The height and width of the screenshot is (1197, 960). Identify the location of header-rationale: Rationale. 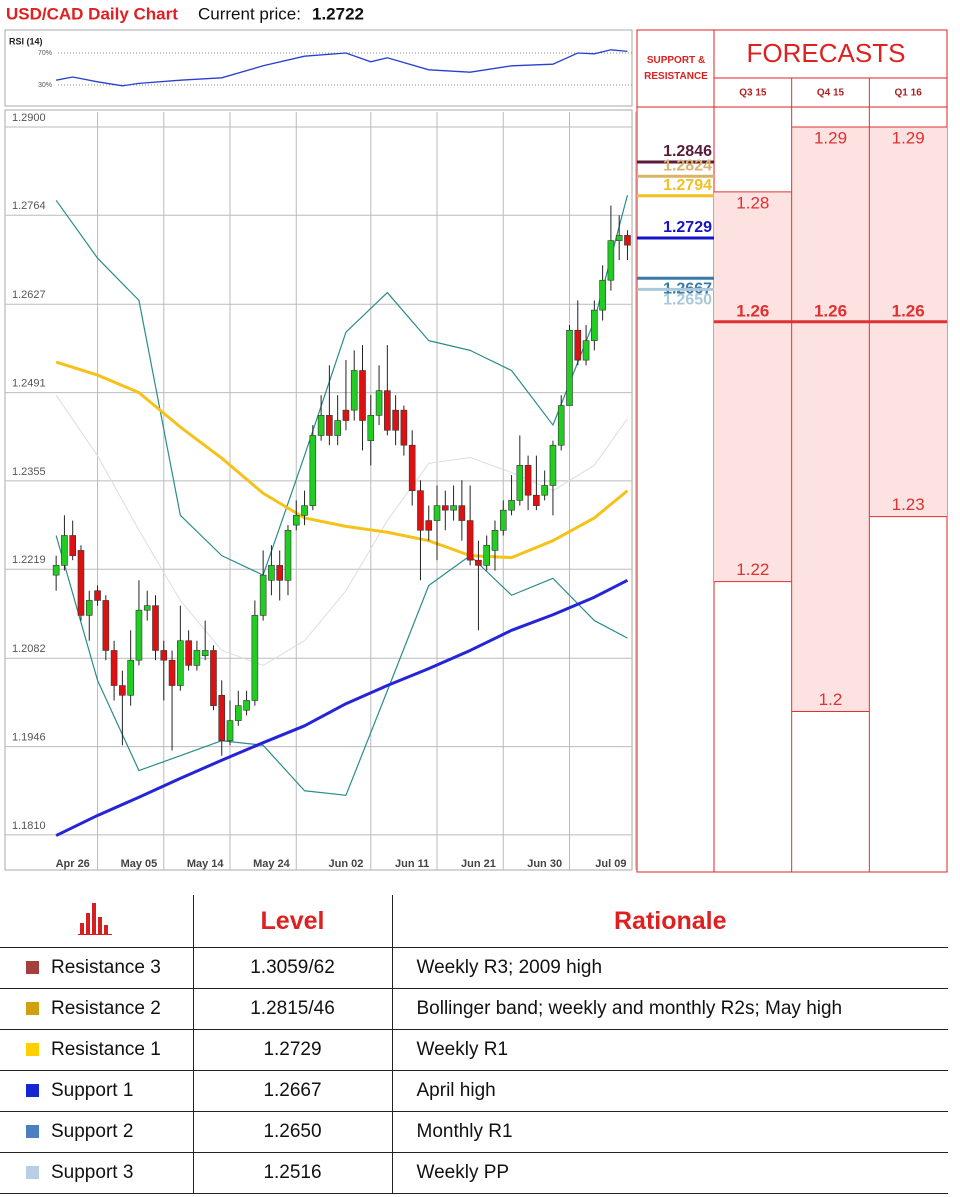
(670, 921).